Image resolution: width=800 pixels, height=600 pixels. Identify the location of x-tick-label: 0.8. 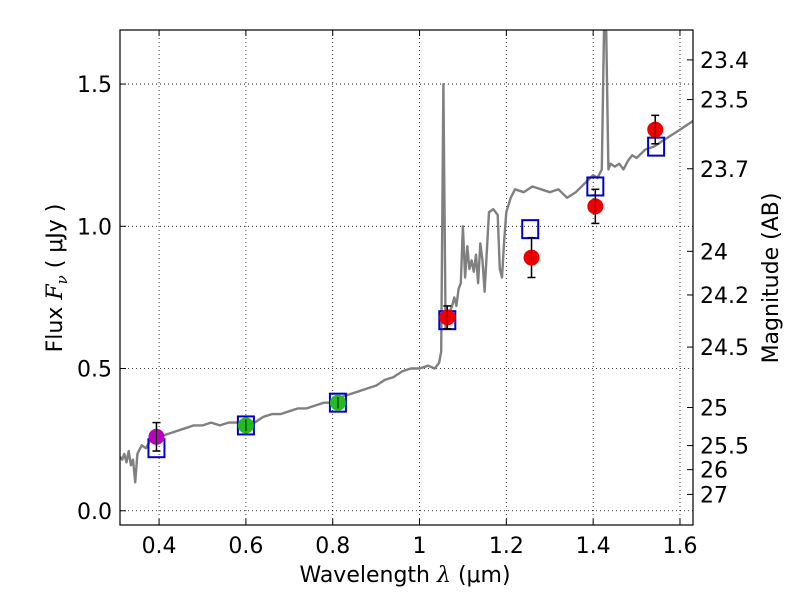
(332, 546).